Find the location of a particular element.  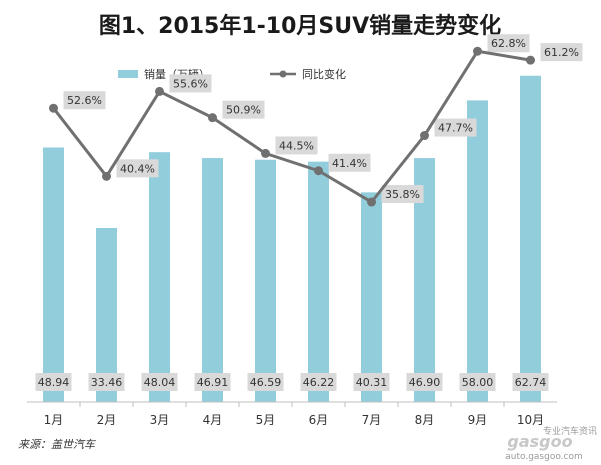

bar-value-label: 46.91 is located at coordinates (212, 382).